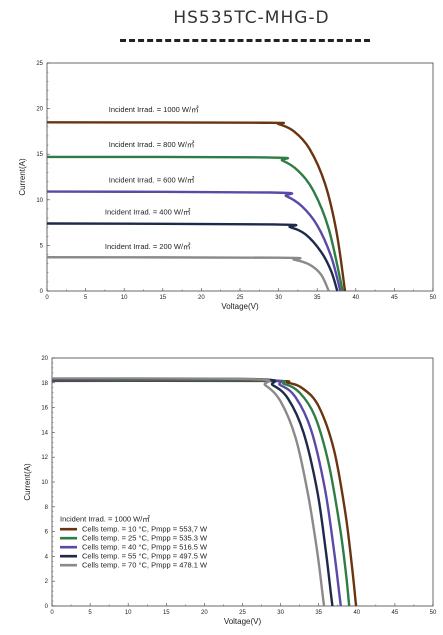 The image size is (443, 635). I want to click on curve-label-4: Incident Irrad. = 400 W/㎡, so click(148, 211).